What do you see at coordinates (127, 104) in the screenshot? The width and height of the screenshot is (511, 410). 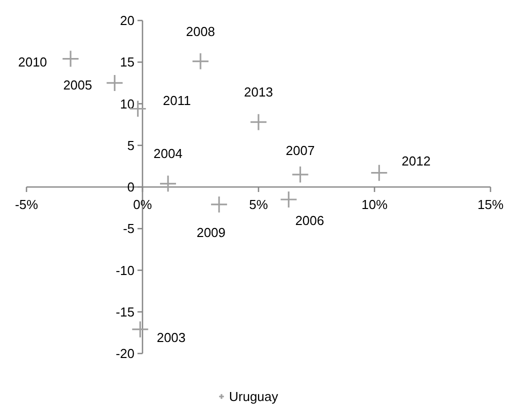 I see `y-tick-label: 10` at bounding box center [127, 104].